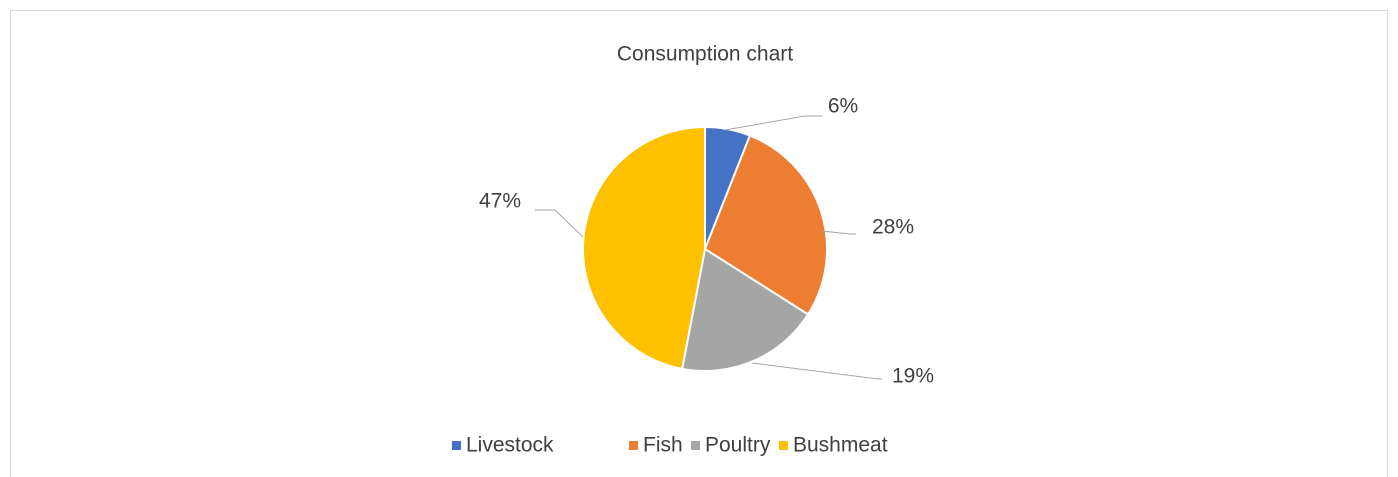 The width and height of the screenshot is (1398, 477). What do you see at coordinates (913, 376) in the screenshot?
I see `data-label: 19%` at bounding box center [913, 376].